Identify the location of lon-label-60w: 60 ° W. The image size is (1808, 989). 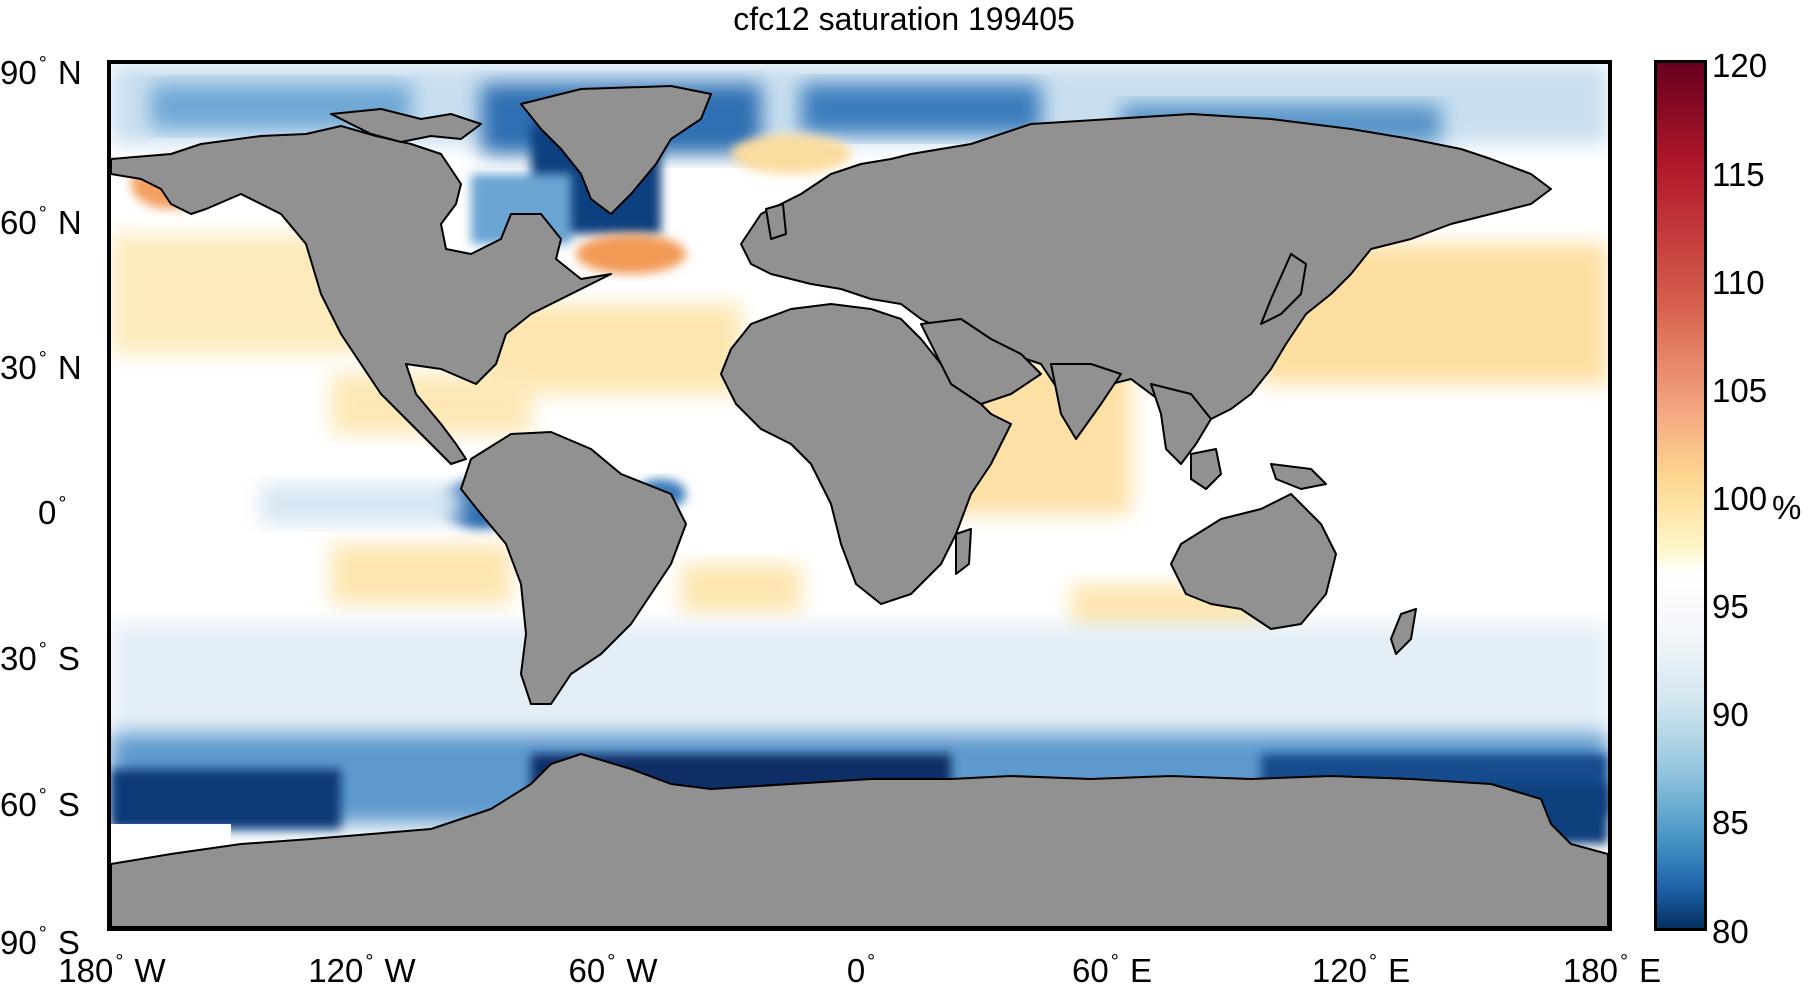
(612, 966).